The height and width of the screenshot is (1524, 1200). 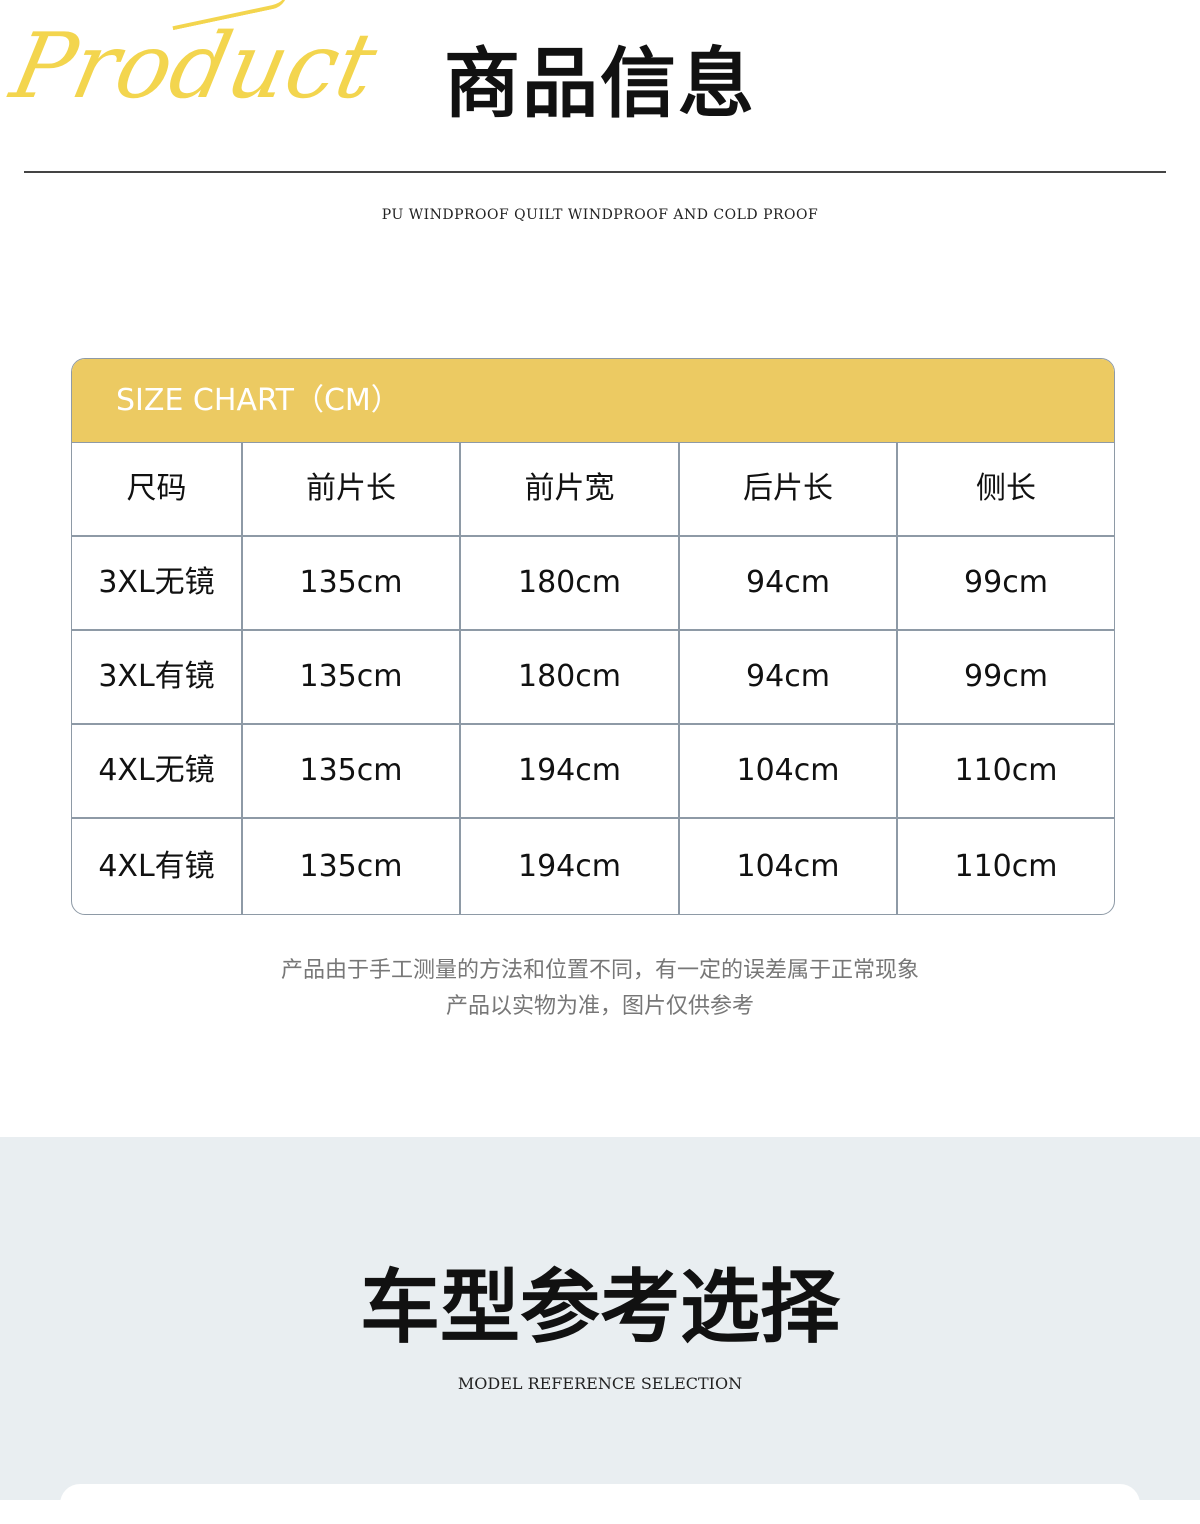 What do you see at coordinates (600, 1504) in the screenshot?
I see `model-card` at bounding box center [600, 1504].